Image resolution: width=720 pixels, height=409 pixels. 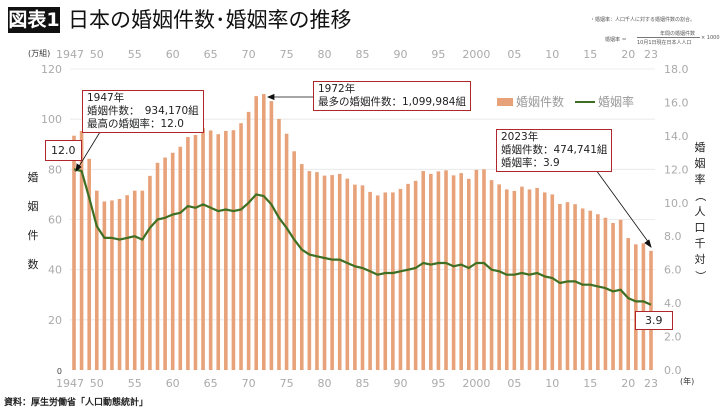 What do you see at coordinates (673, 303) in the screenshot?
I see `right-tick-label: 4.0` at bounding box center [673, 303].